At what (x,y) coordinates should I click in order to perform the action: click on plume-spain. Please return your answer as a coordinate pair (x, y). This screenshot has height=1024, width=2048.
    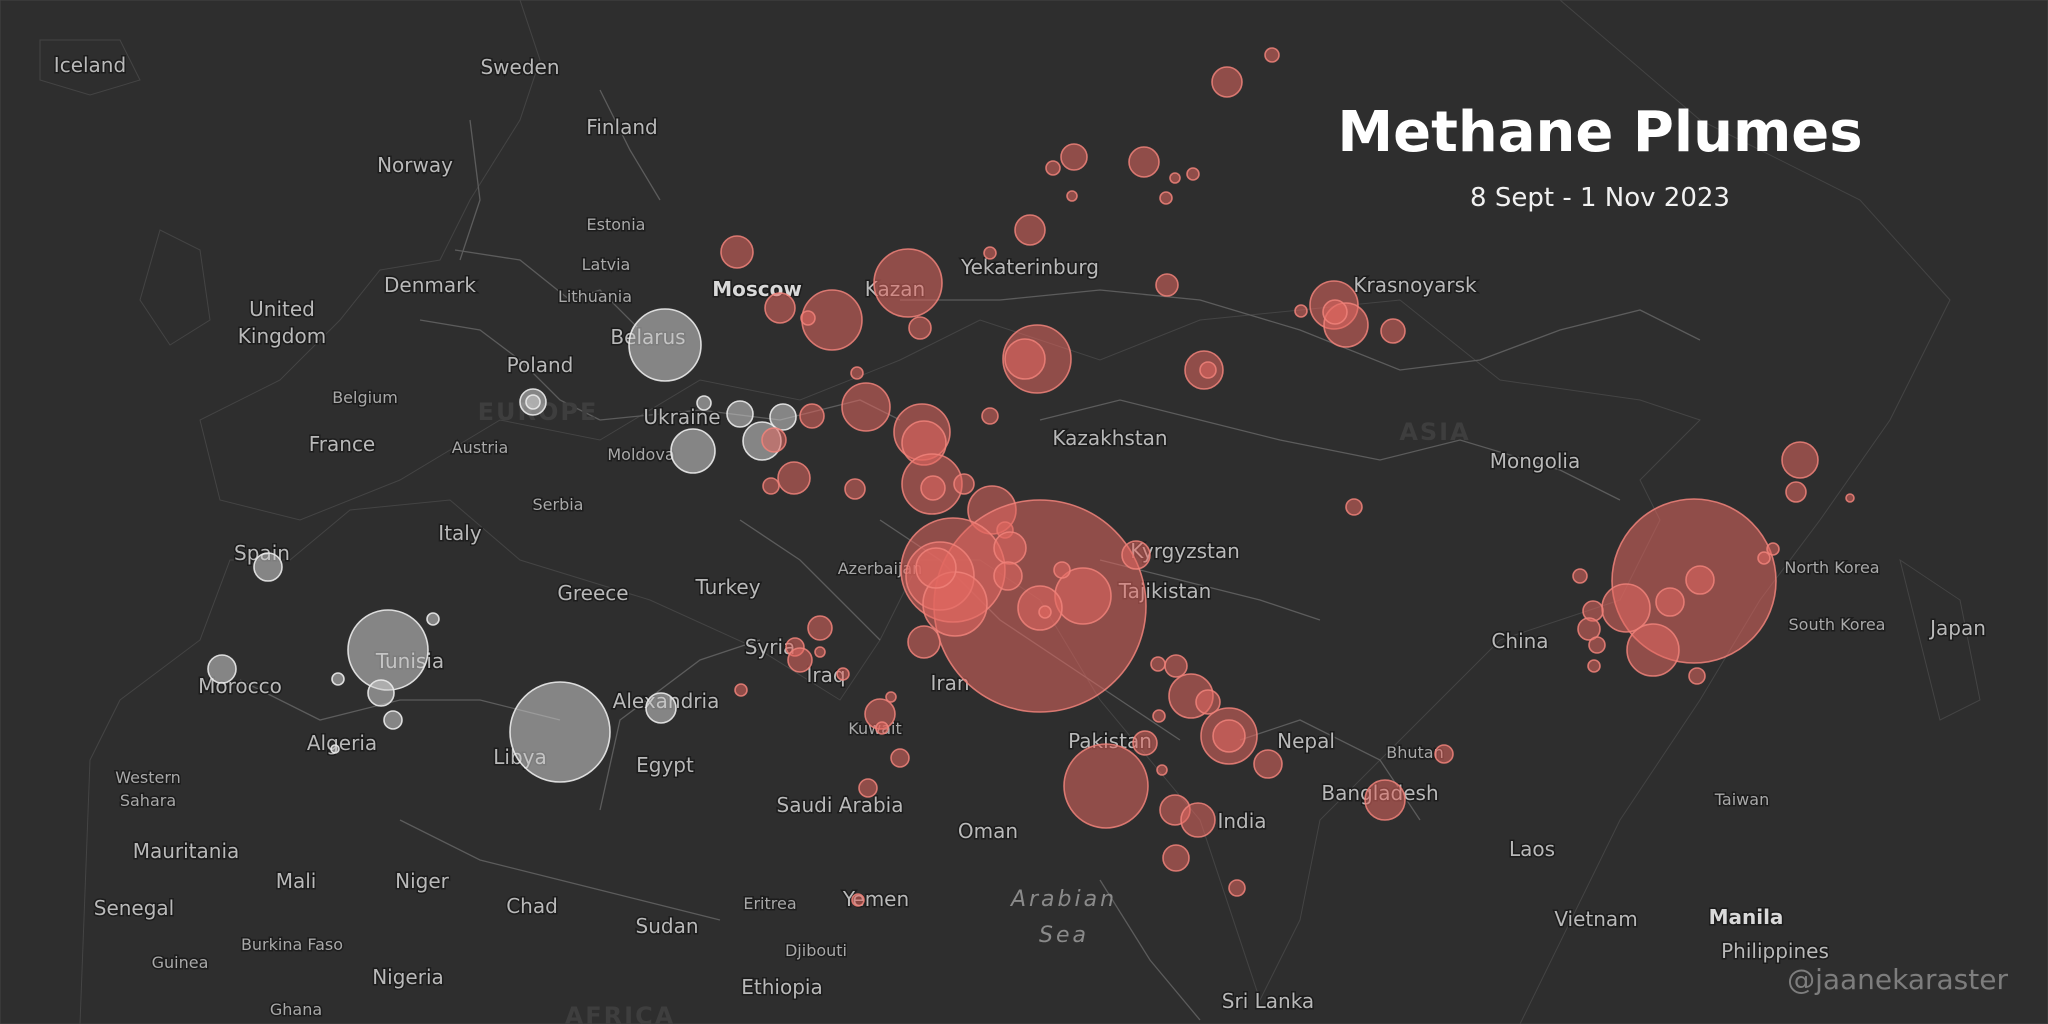
    Looking at the image, I should click on (268, 567).